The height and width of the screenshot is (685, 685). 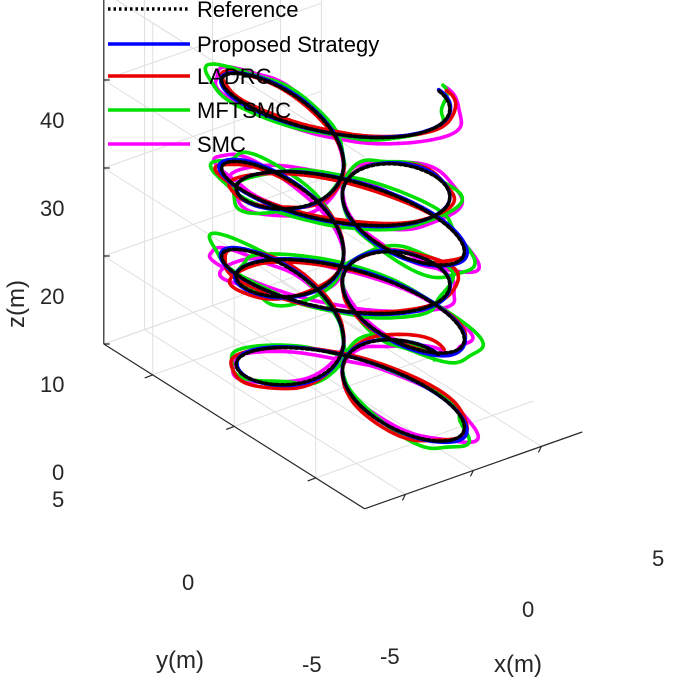 I want to click on z-tick-20: 20, so click(x=52, y=296).